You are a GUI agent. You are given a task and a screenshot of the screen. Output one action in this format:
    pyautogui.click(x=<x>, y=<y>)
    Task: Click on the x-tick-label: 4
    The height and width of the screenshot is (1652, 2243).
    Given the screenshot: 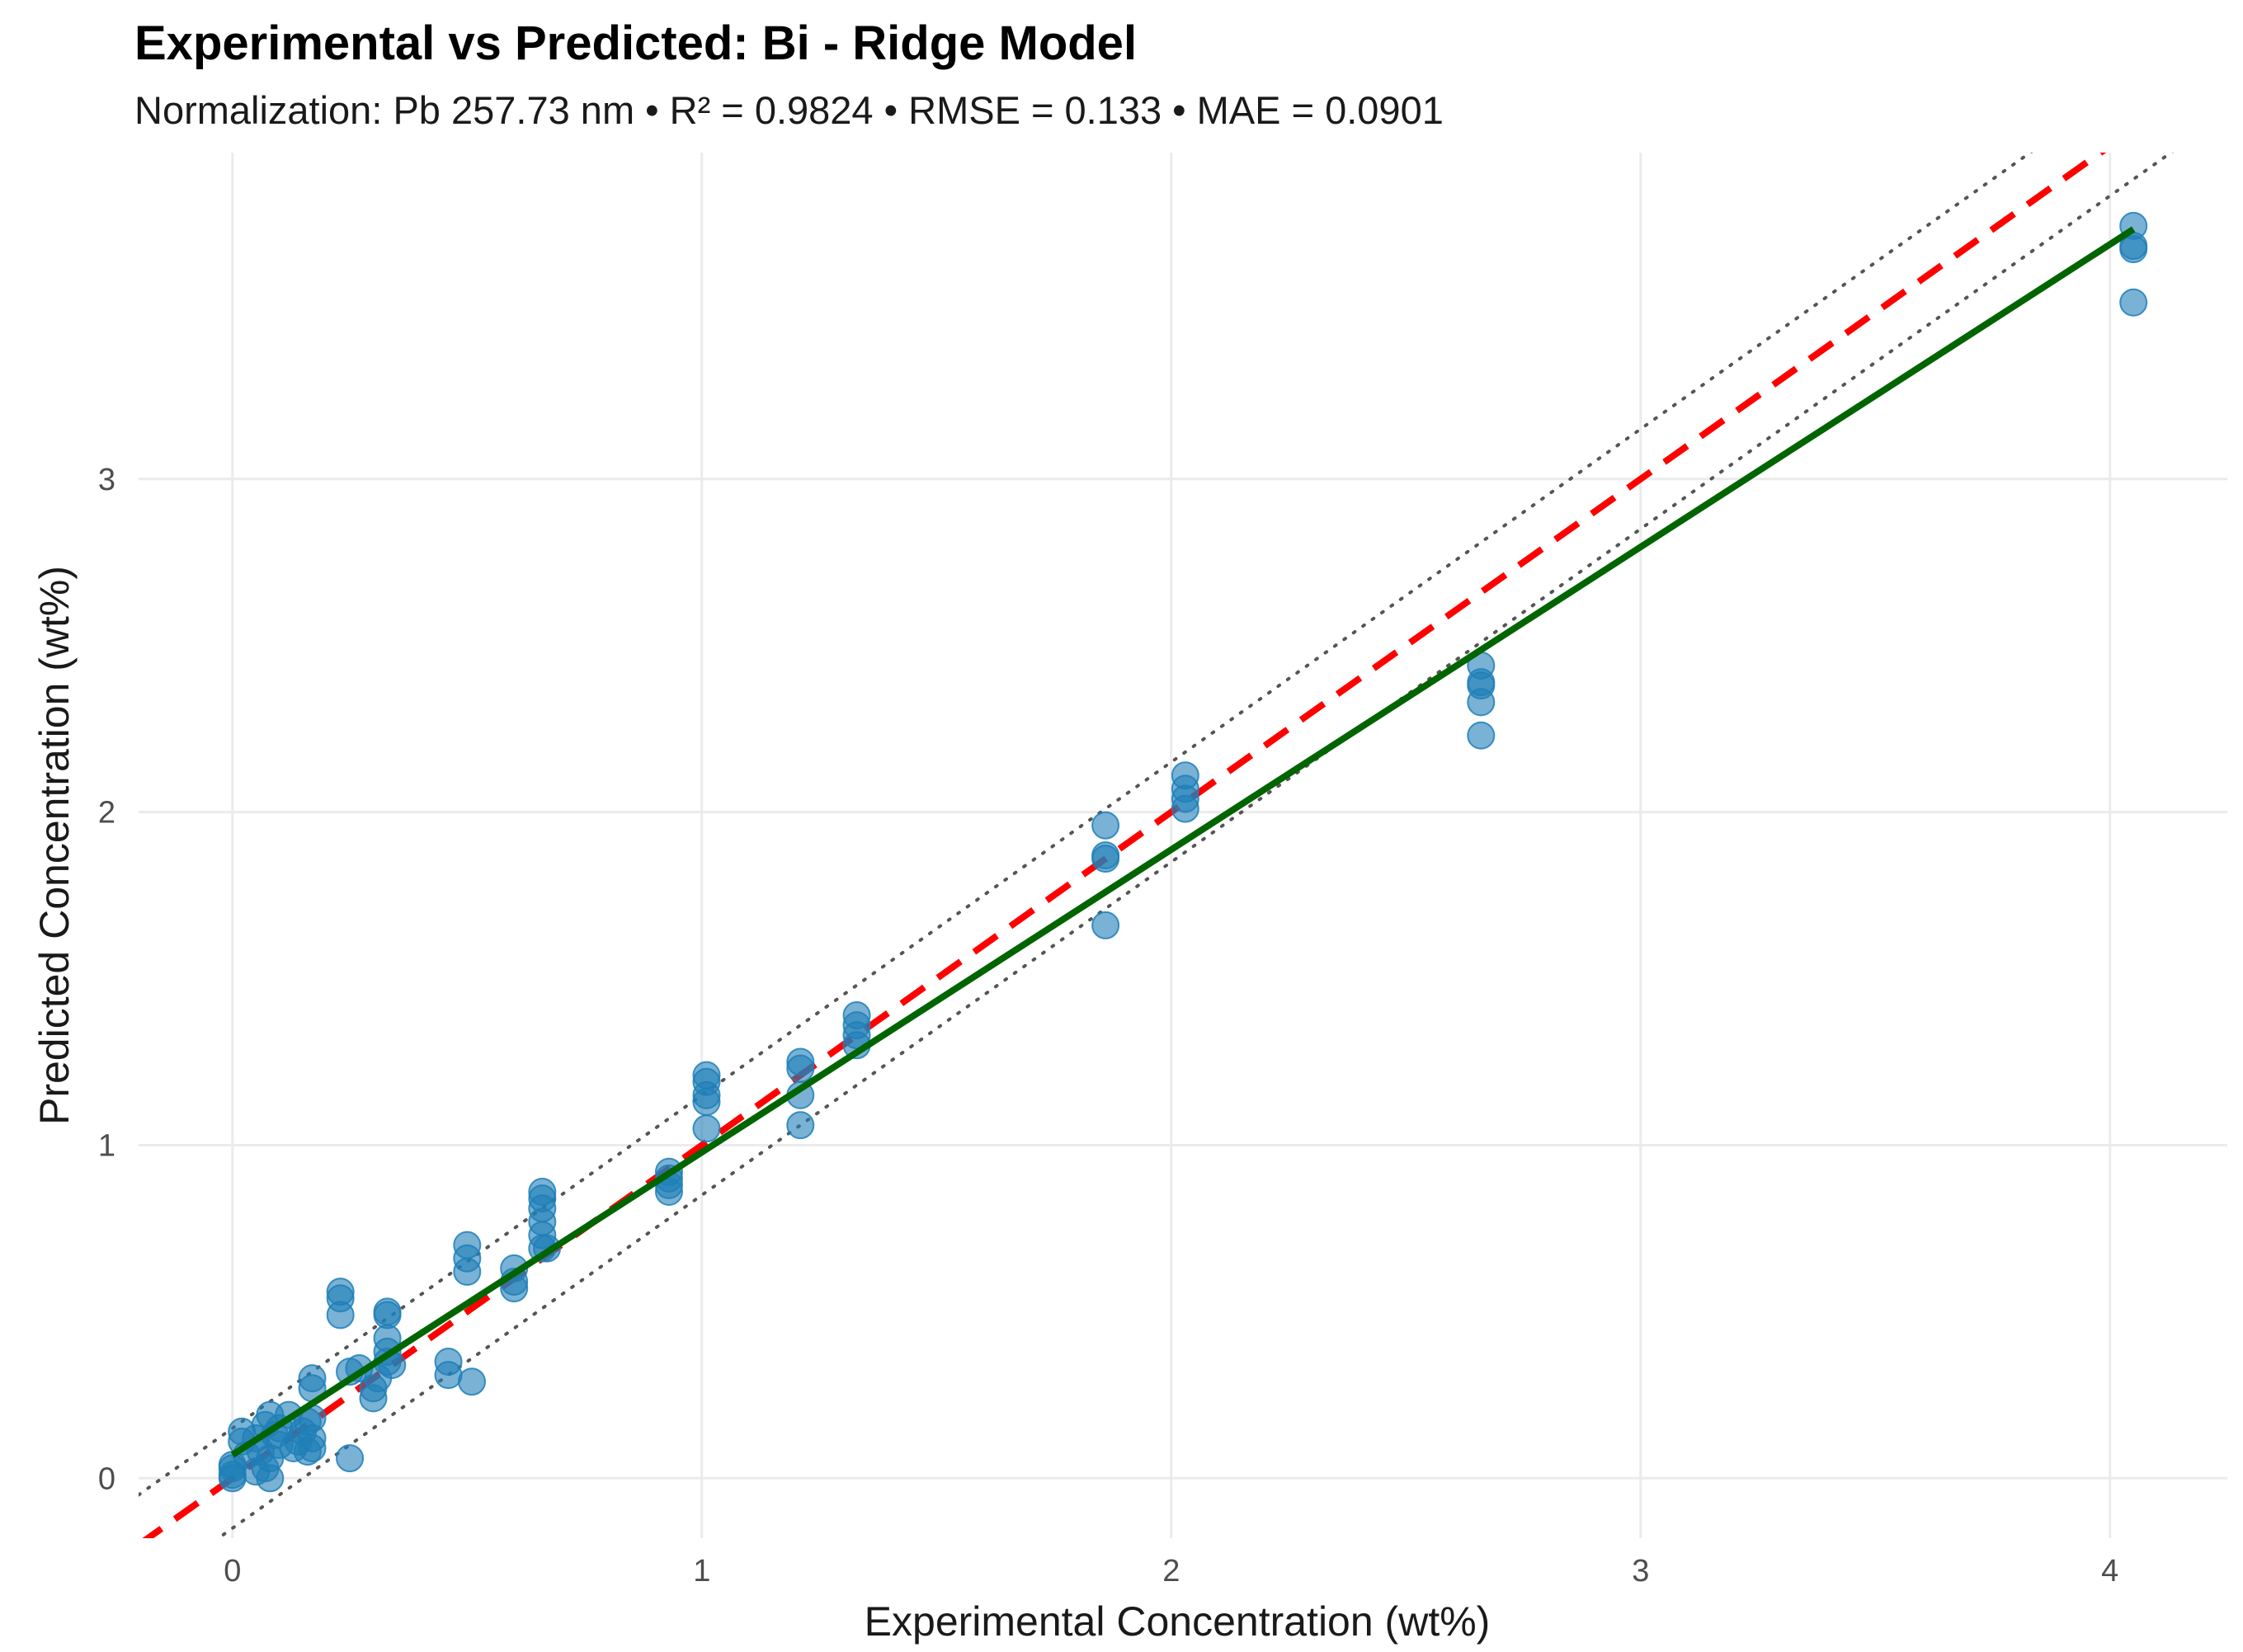 What is the action you would take?
    pyautogui.click(x=2109, y=1571)
    